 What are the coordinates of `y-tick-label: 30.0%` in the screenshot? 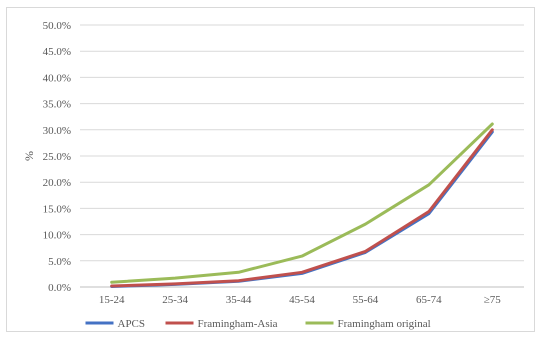 It's located at (57, 131).